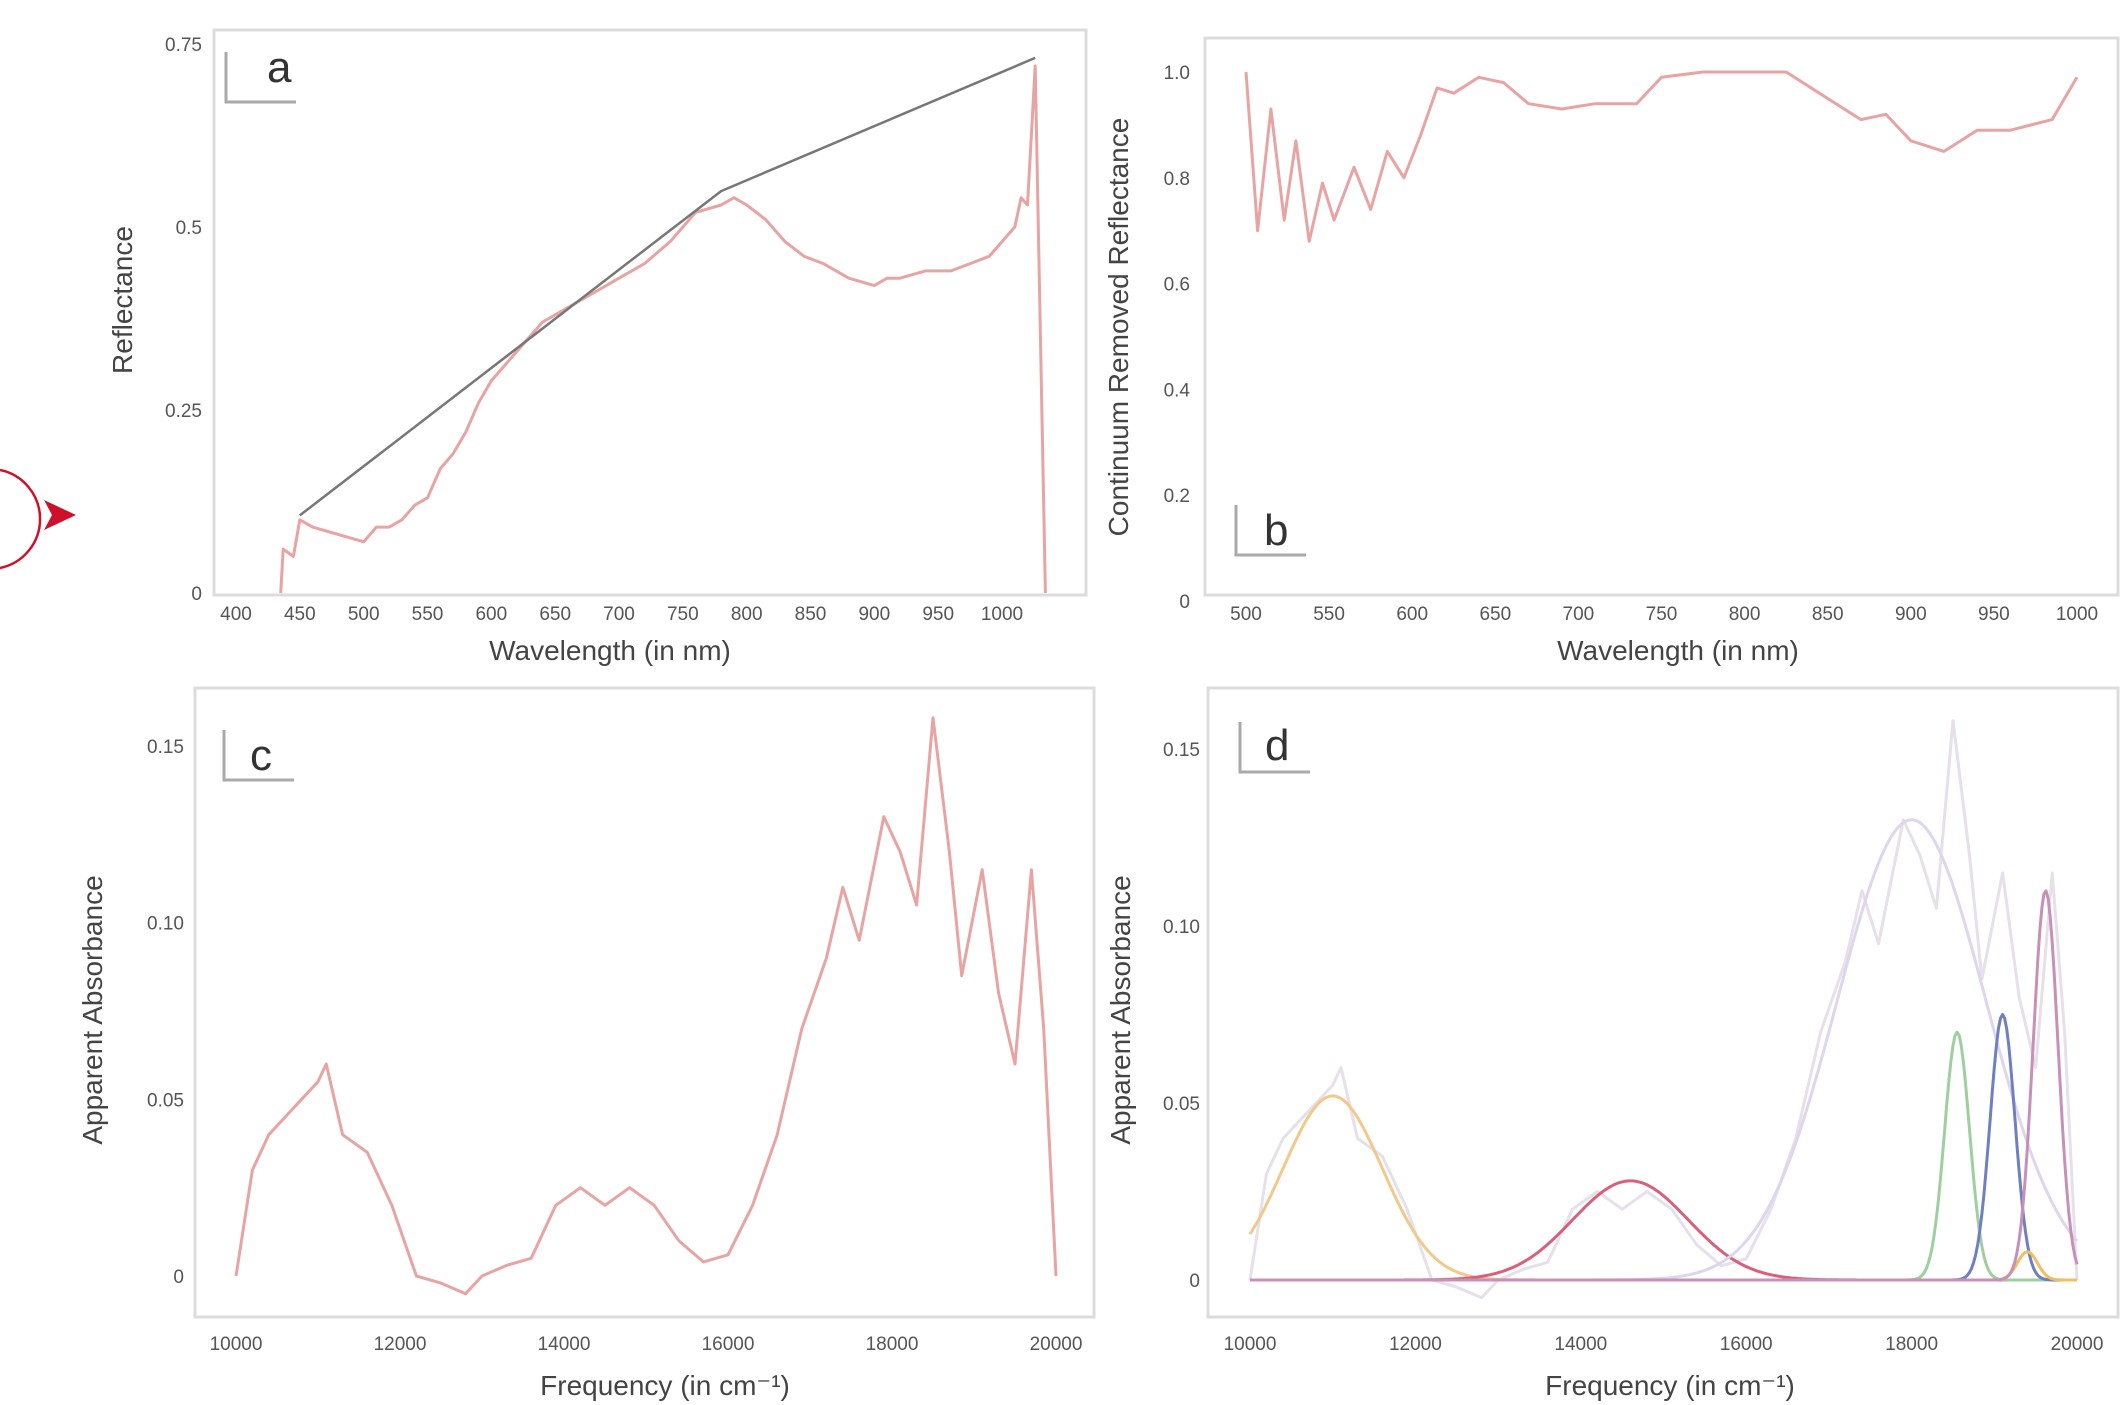  What do you see at coordinates (21, 519) in the screenshot?
I see `annotation-arc` at bounding box center [21, 519].